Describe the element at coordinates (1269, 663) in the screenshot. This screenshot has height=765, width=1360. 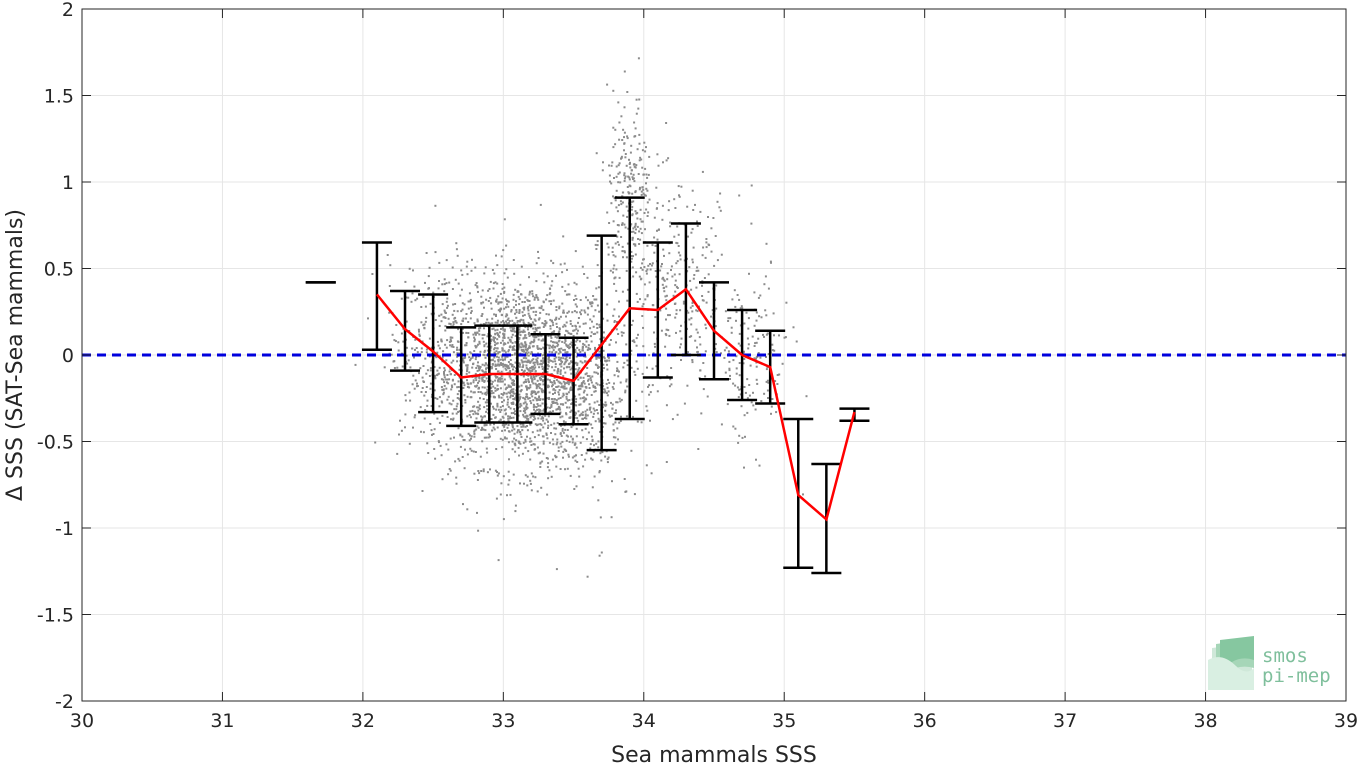
I see `smos-logo: smos pi-mep` at that location.